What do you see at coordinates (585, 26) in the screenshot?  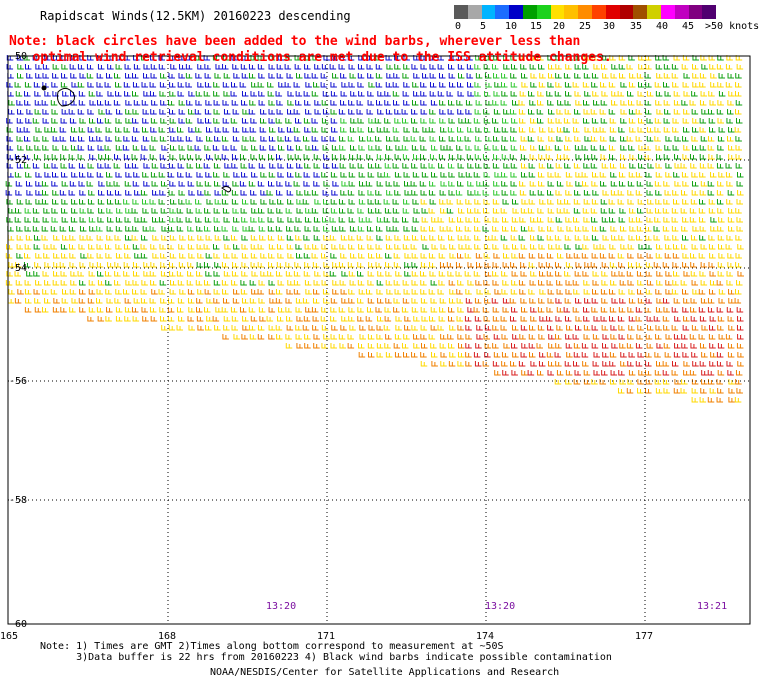 I see `colorbar-label: 25` at bounding box center [585, 26].